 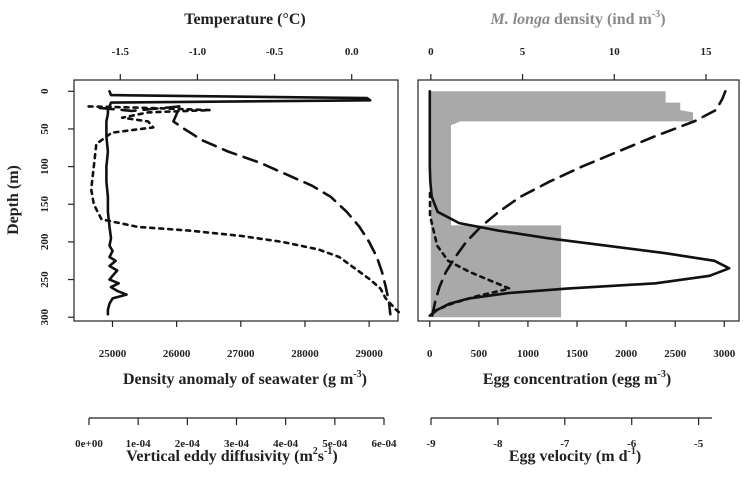 What do you see at coordinates (335, 444) in the screenshot?
I see `diffusivity-axis-tick-label: 5e-04` at bounding box center [335, 444].